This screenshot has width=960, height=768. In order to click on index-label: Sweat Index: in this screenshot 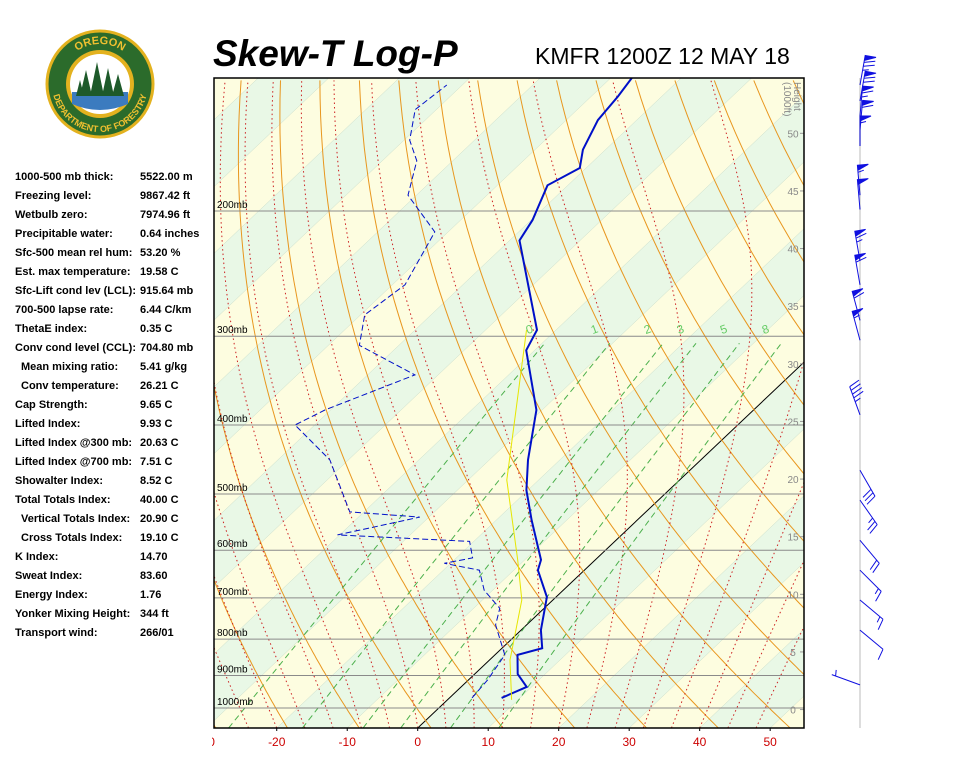, I will do `click(48, 576)`.